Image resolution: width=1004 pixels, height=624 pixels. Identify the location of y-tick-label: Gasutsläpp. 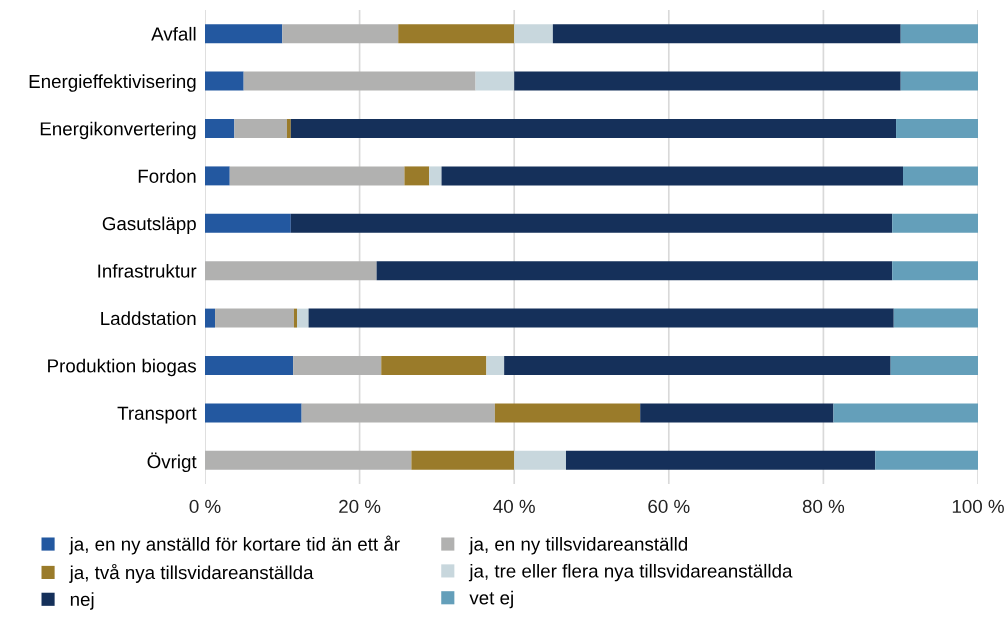
(149, 225).